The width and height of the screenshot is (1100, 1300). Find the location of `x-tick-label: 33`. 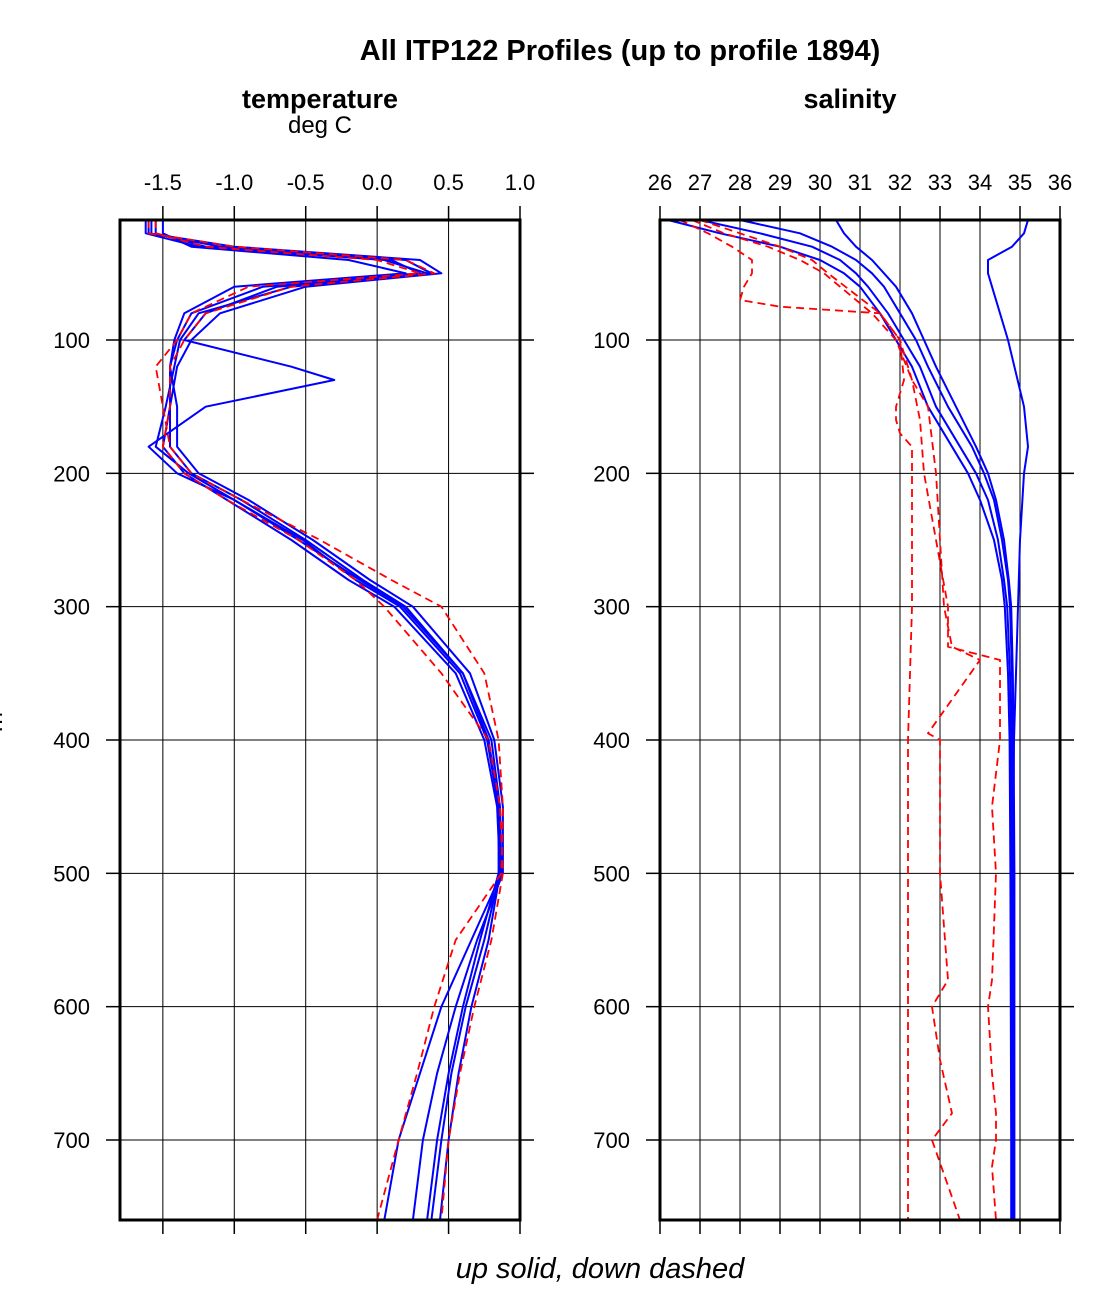

x-tick-label: 33 is located at coordinates (940, 182).